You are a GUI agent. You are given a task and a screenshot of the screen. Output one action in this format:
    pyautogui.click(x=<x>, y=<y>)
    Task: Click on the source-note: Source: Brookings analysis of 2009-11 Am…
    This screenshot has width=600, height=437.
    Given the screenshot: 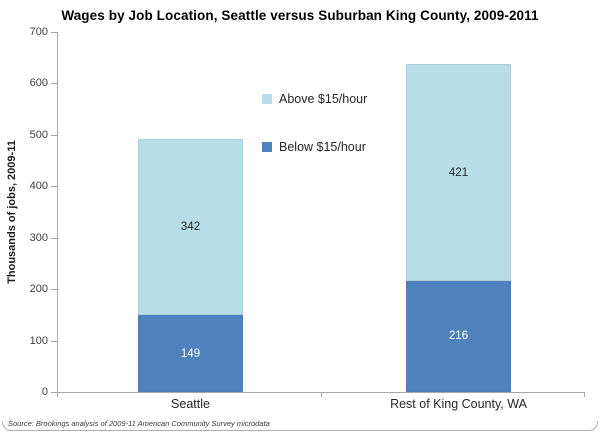 What is the action you would take?
    pyautogui.click(x=139, y=423)
    